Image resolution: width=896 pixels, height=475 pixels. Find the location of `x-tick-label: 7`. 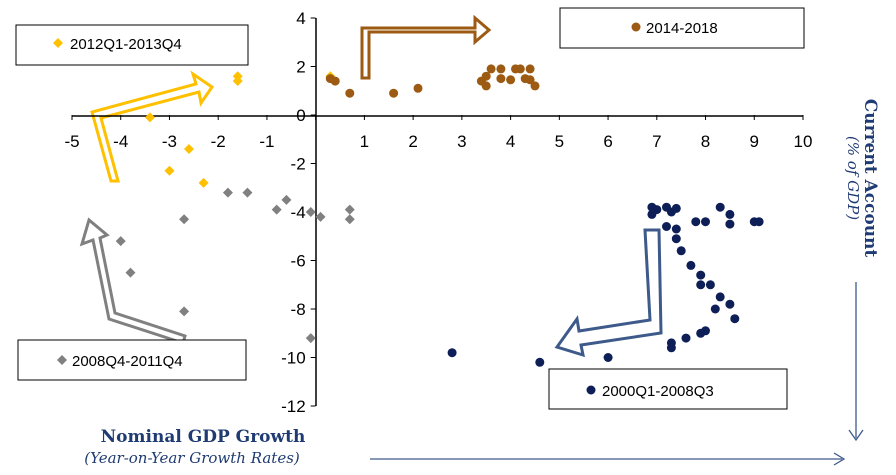

x-tick-label: 7 is located at coordinates (656, 141).